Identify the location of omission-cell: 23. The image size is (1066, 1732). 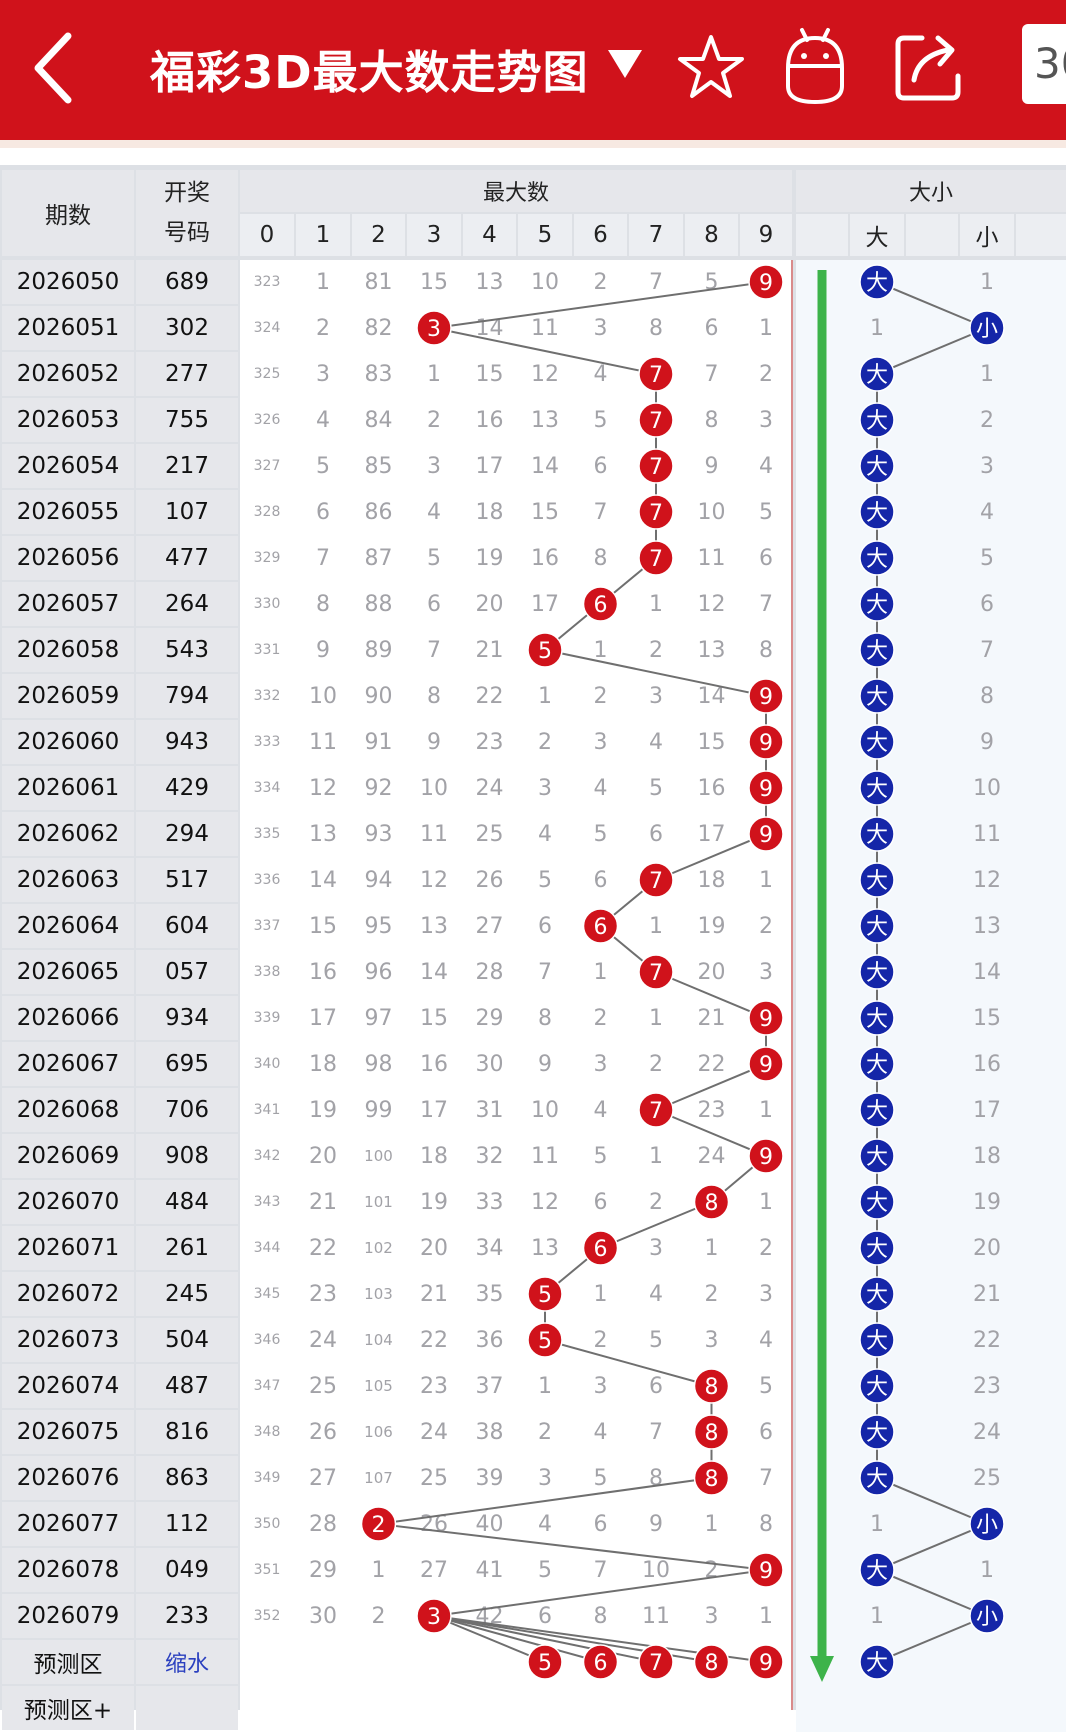
(711, 1110).